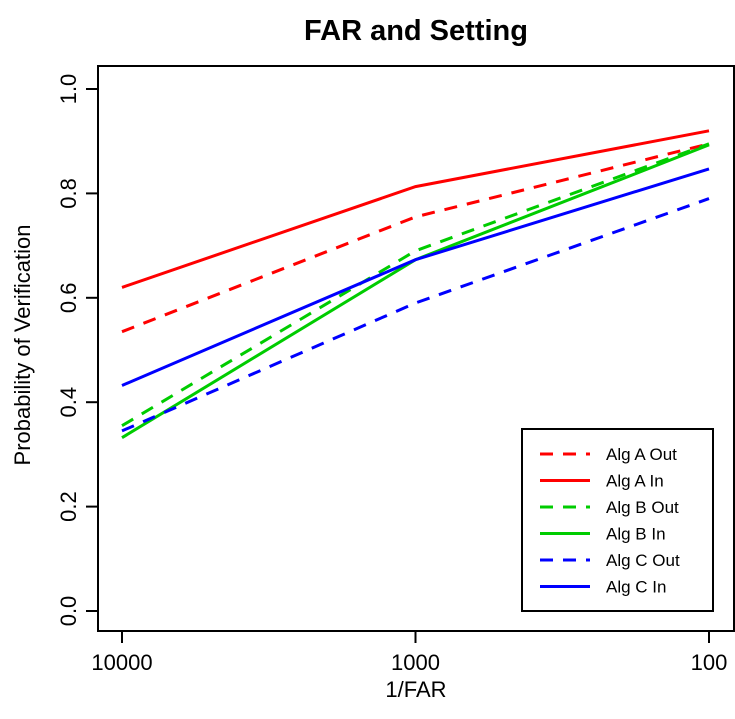  Describe the element at coordinates (642, 507) in the screenshot. I see `legend-label: Alg B Out` at that location.